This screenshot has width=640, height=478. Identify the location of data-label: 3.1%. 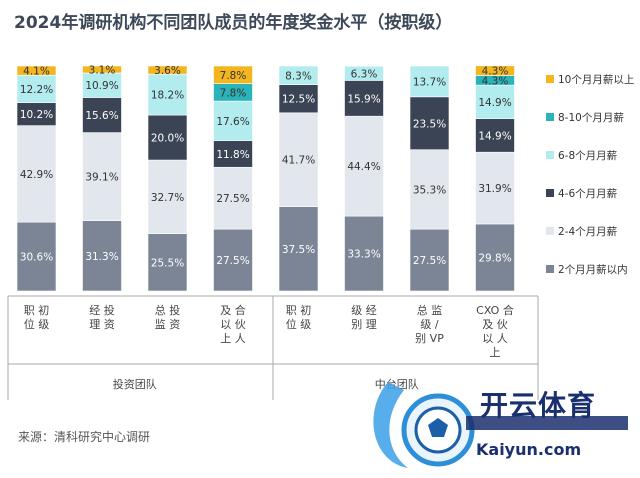
(102, 70).